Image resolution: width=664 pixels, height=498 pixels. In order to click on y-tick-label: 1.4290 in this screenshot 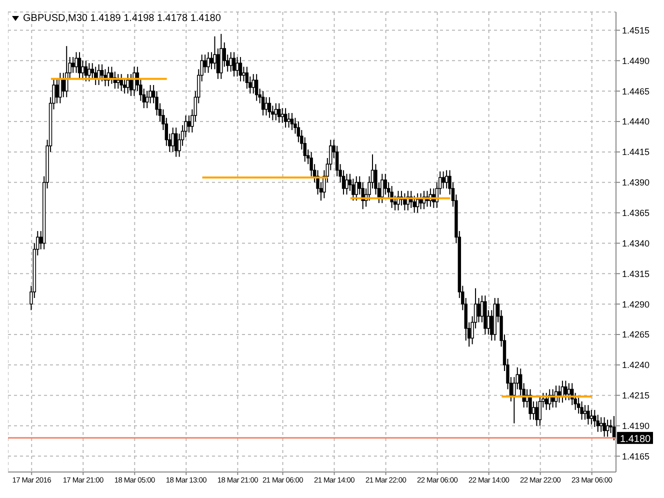, I will do `click(636, 304)`.